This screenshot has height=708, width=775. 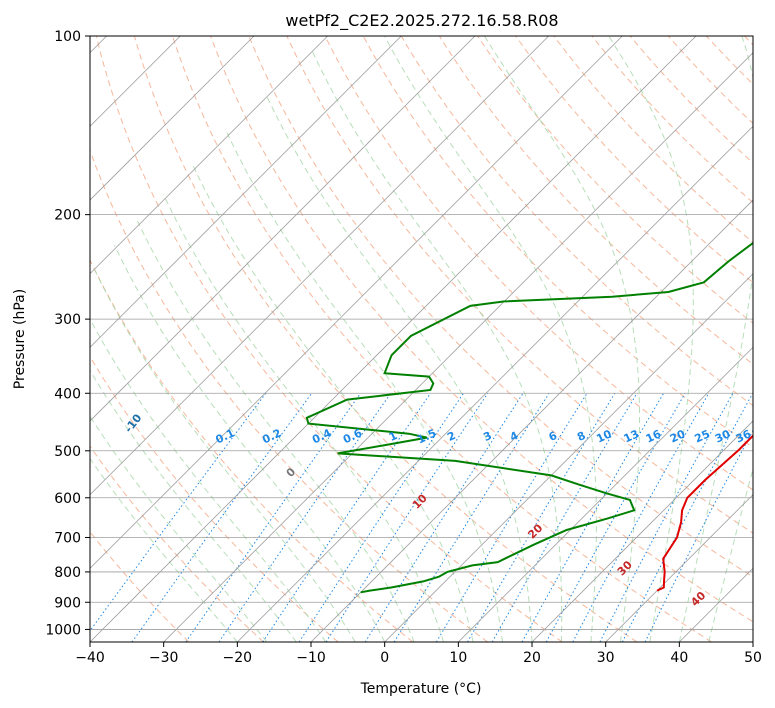 What do you see at coordinates (418, 654) in the screenshot?
I see `x-axis-ticks: −40 −30 −20 −10 0 10 20 30 40 50` at bounding box center [418, 654].